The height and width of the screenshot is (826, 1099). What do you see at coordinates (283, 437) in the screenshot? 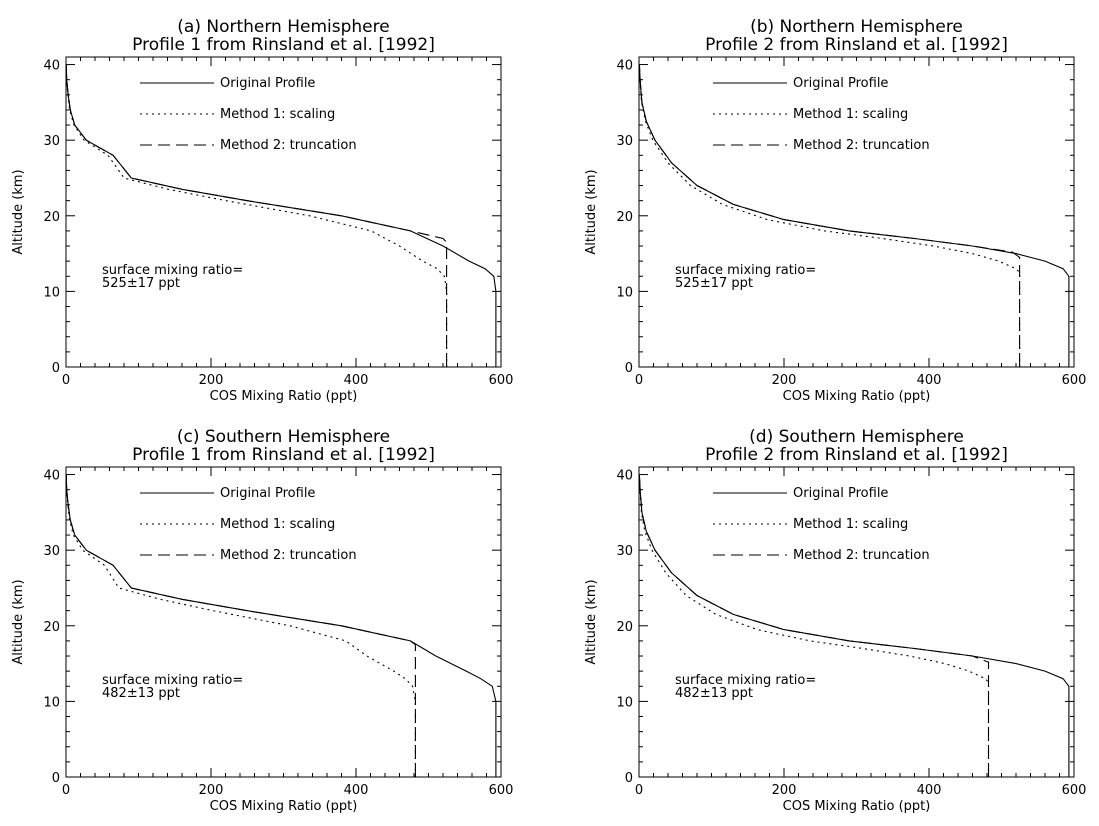
I see `chart-title: (c) Southern Hemisphere` at bounding box center [283, 437].